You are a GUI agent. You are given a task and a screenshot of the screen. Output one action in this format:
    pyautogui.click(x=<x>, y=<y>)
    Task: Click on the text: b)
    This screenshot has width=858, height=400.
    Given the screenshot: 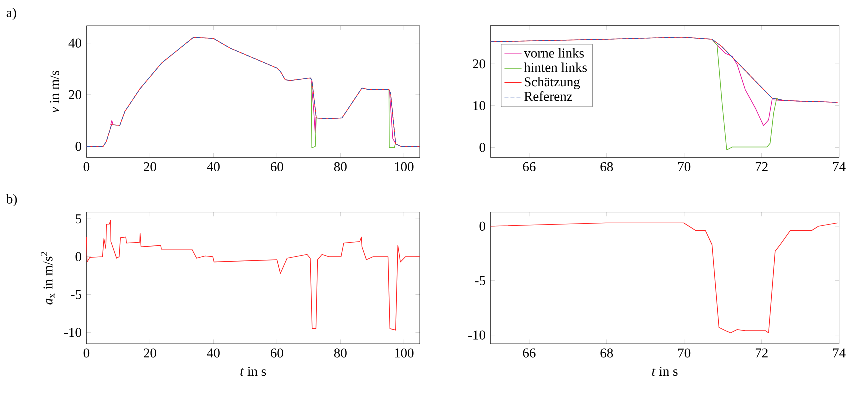 What is the action you would take?
    pyautogui.click(x=12, y=200)
    